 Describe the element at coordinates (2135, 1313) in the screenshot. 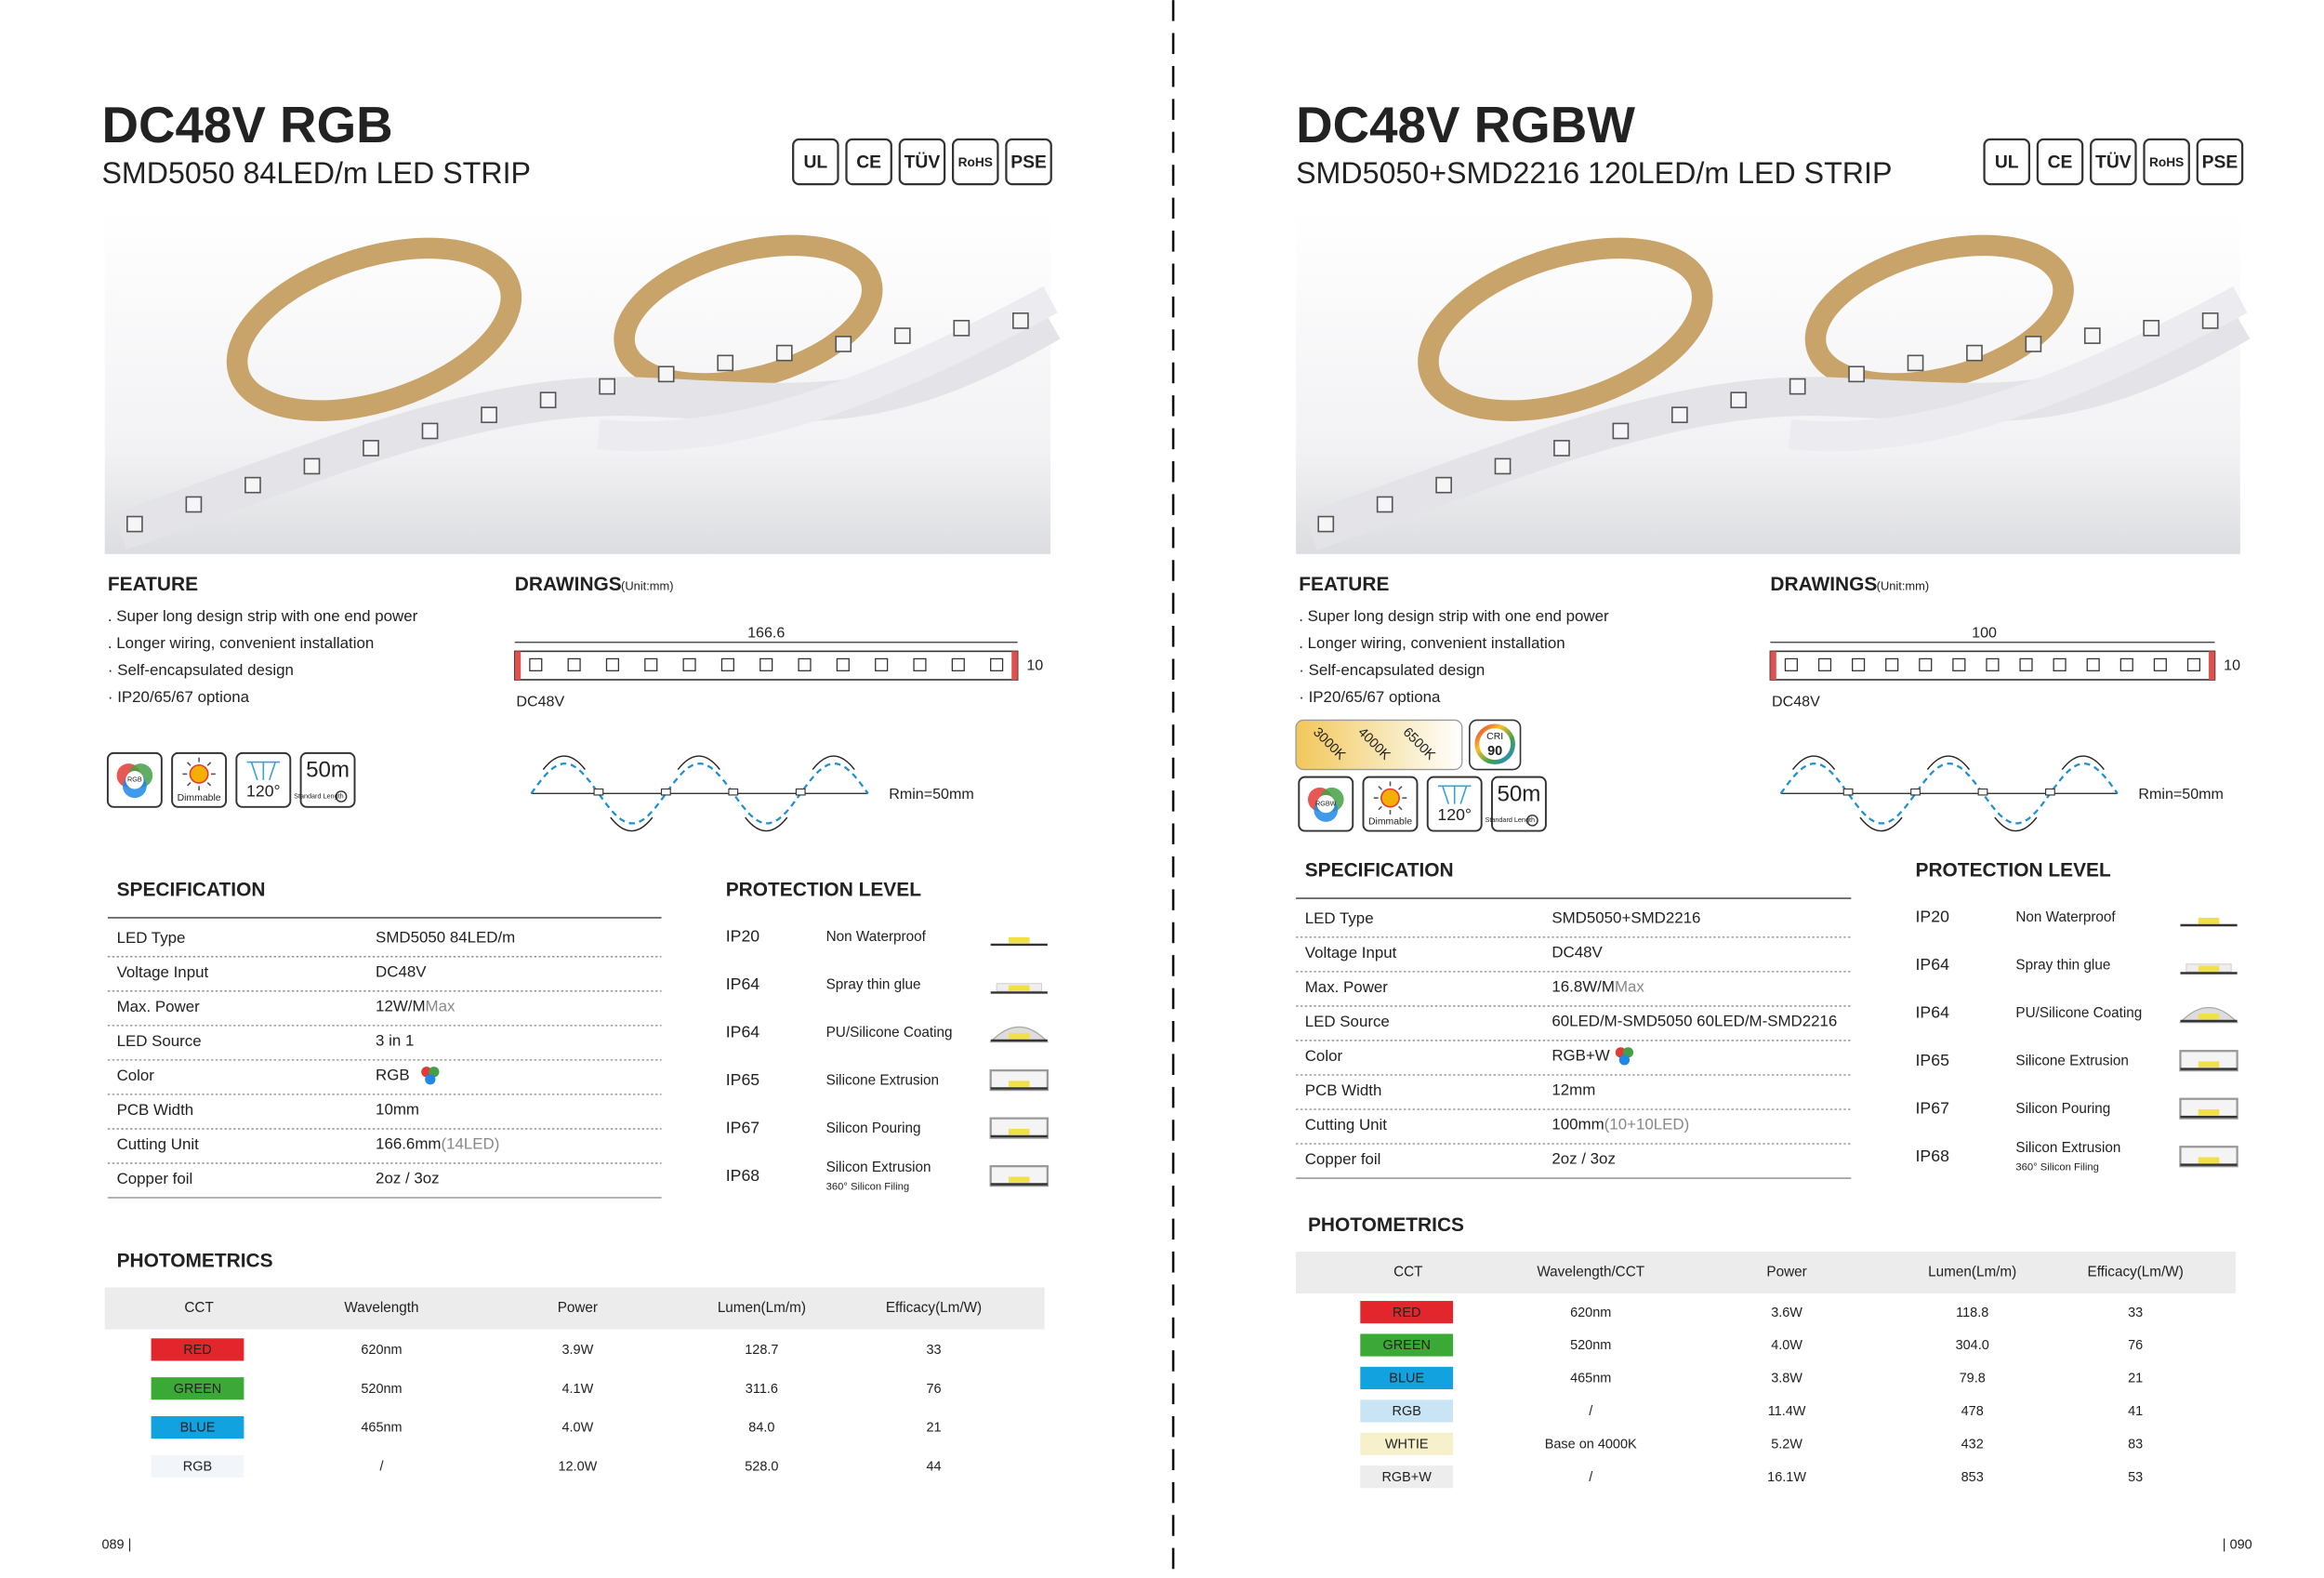

I see `table-cell: 33` at that location.